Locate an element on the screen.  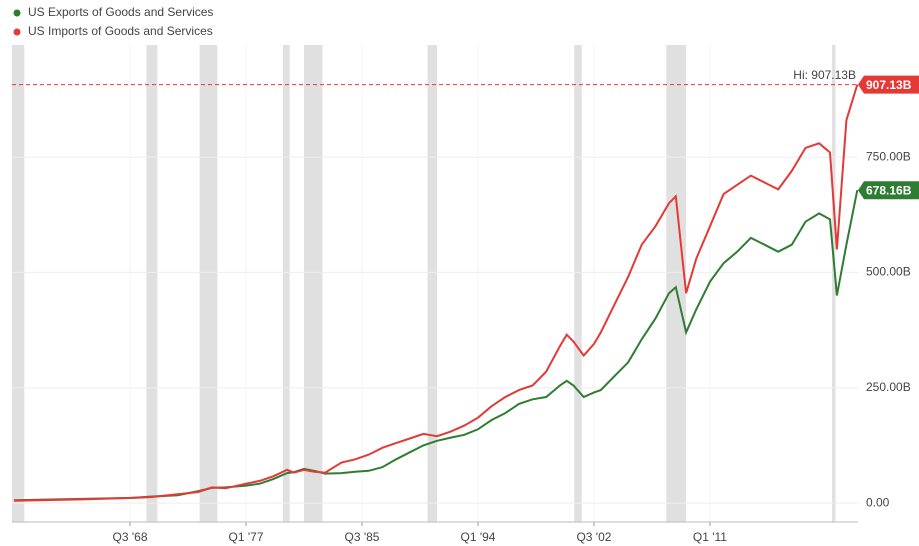
legend-label: US Imports of Goods and Services is located at coordinates (120, 31).